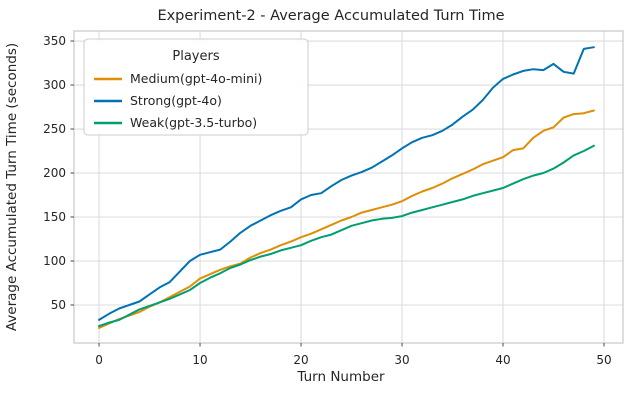 This screenshot has height=402, width=628. Describe the element at coordinates (54, 217) in the screenshot. I see `y-tick-label: 150` at that location.